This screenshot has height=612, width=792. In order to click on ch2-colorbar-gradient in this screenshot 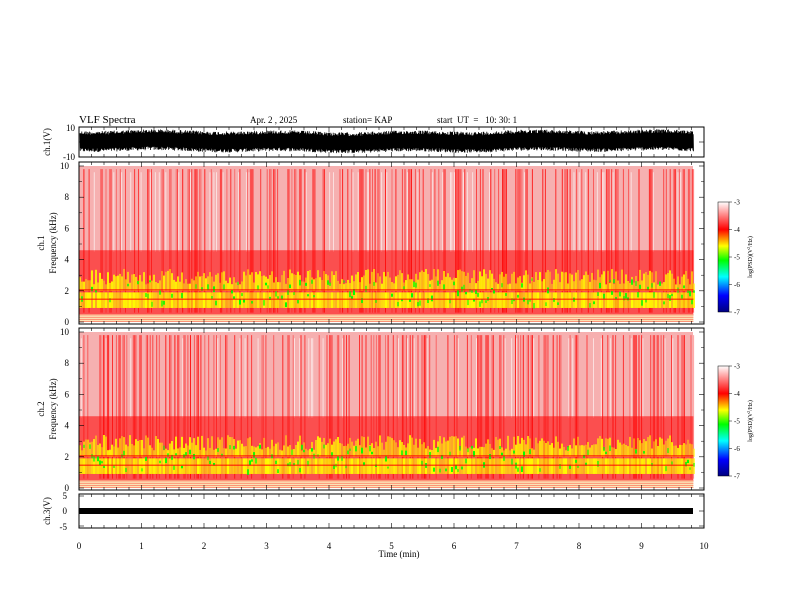, I will do `click(723, 421)`.